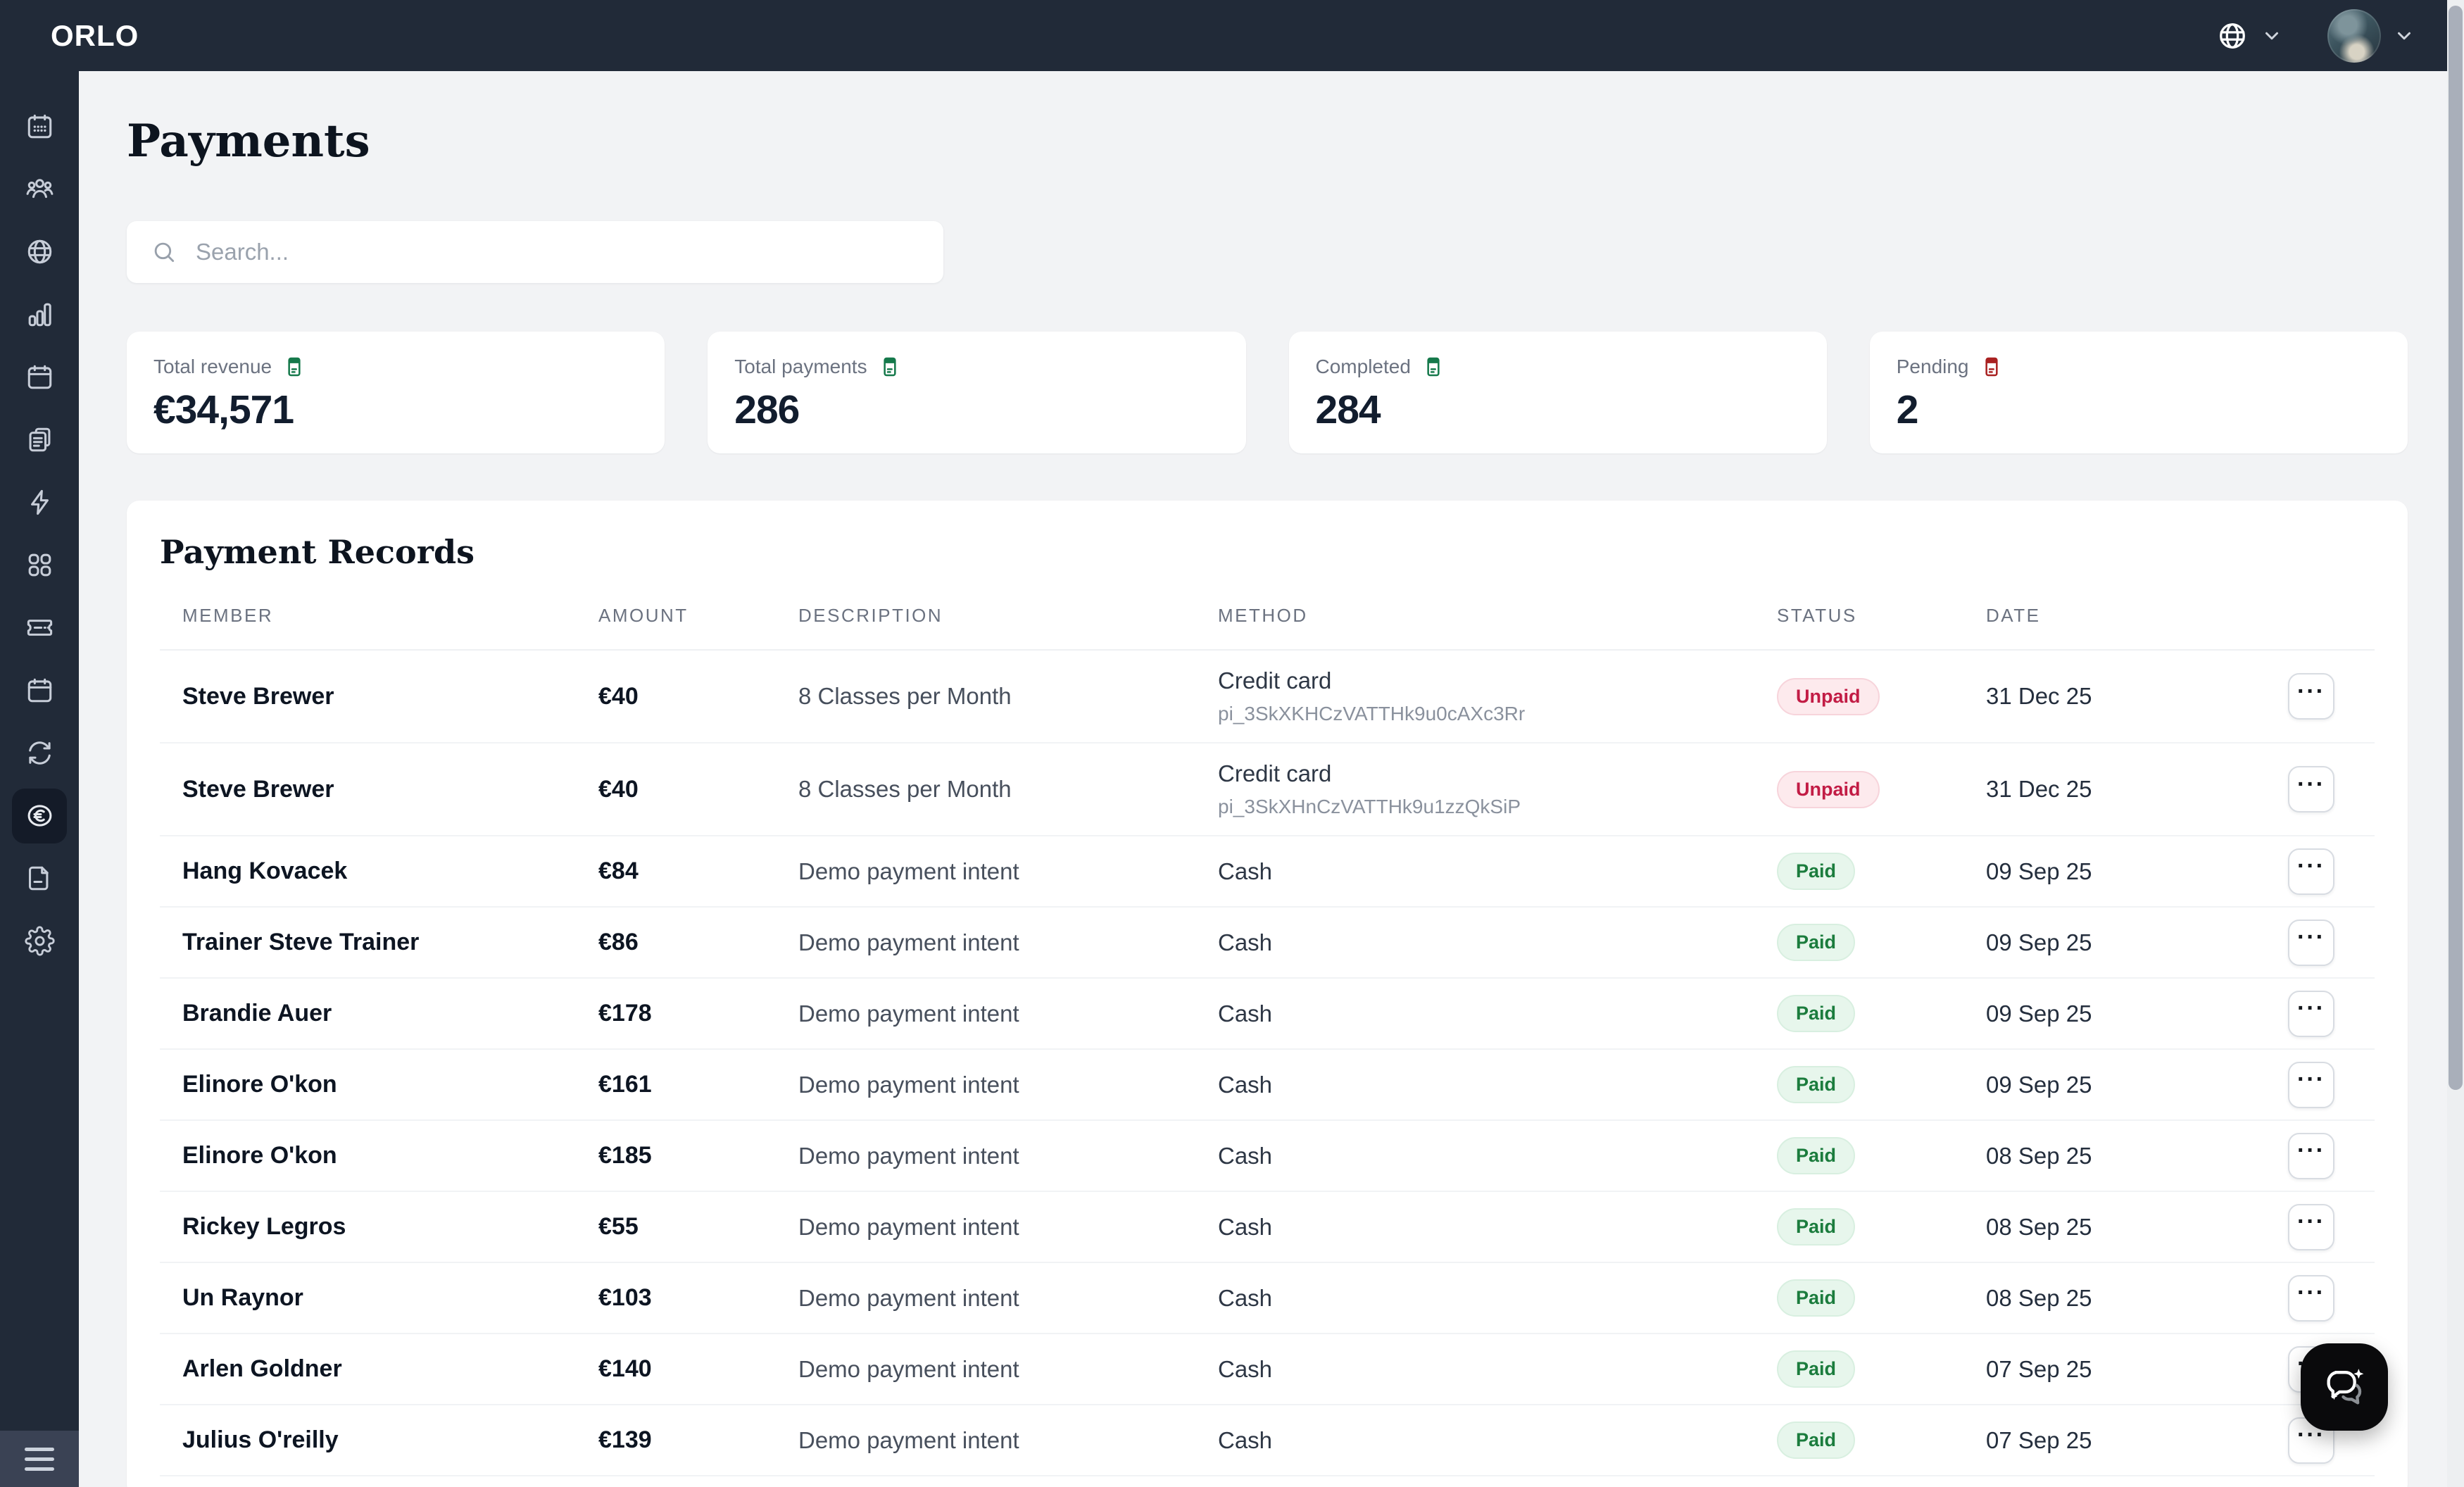 The width and height of the screenshot is (2464, 1487). What do you see at coordinates (1372, 714) in the screenshot?
I see `method-reference: pi_3SkXKHCzVATTHk9u0cAXc3Rr` at bounding box center [1372, 714].